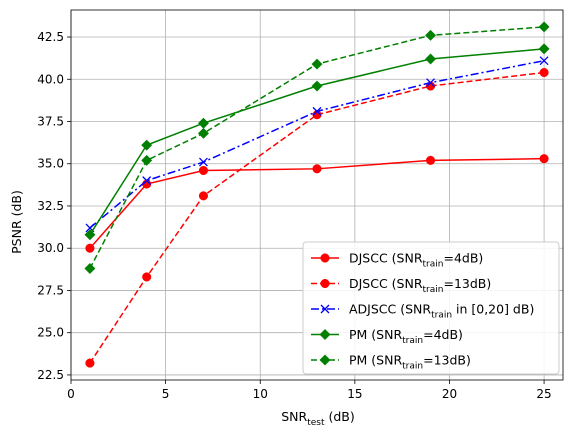 Image resolution: width=575 pixels, height=436 pixels. What do you see at coordinates (50, 206) in the screenshot?
I see `y-tick-label: 32.5` at bounding box center [50, 206].